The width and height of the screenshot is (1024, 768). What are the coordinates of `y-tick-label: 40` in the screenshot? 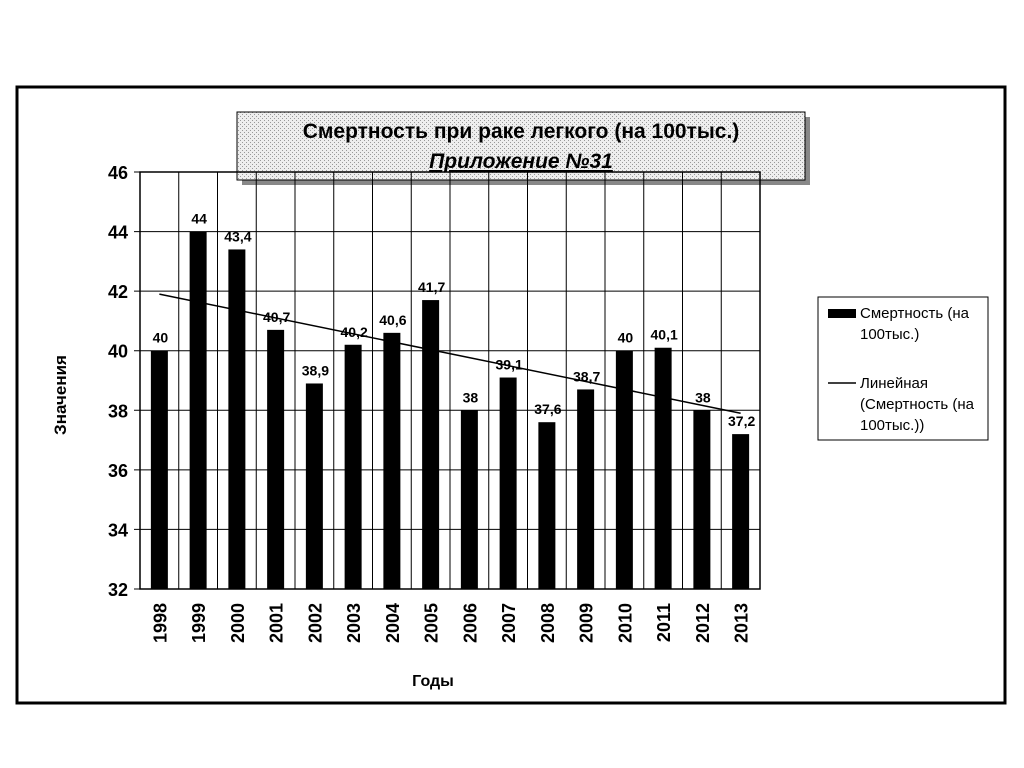 It's located at (118, 352).